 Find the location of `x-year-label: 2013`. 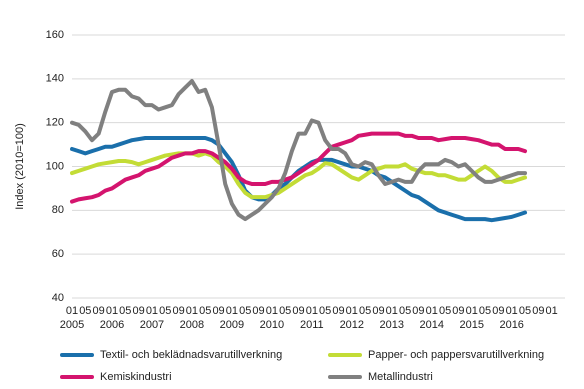

x-year-label: 2013 is located at coordinates (392, 325).